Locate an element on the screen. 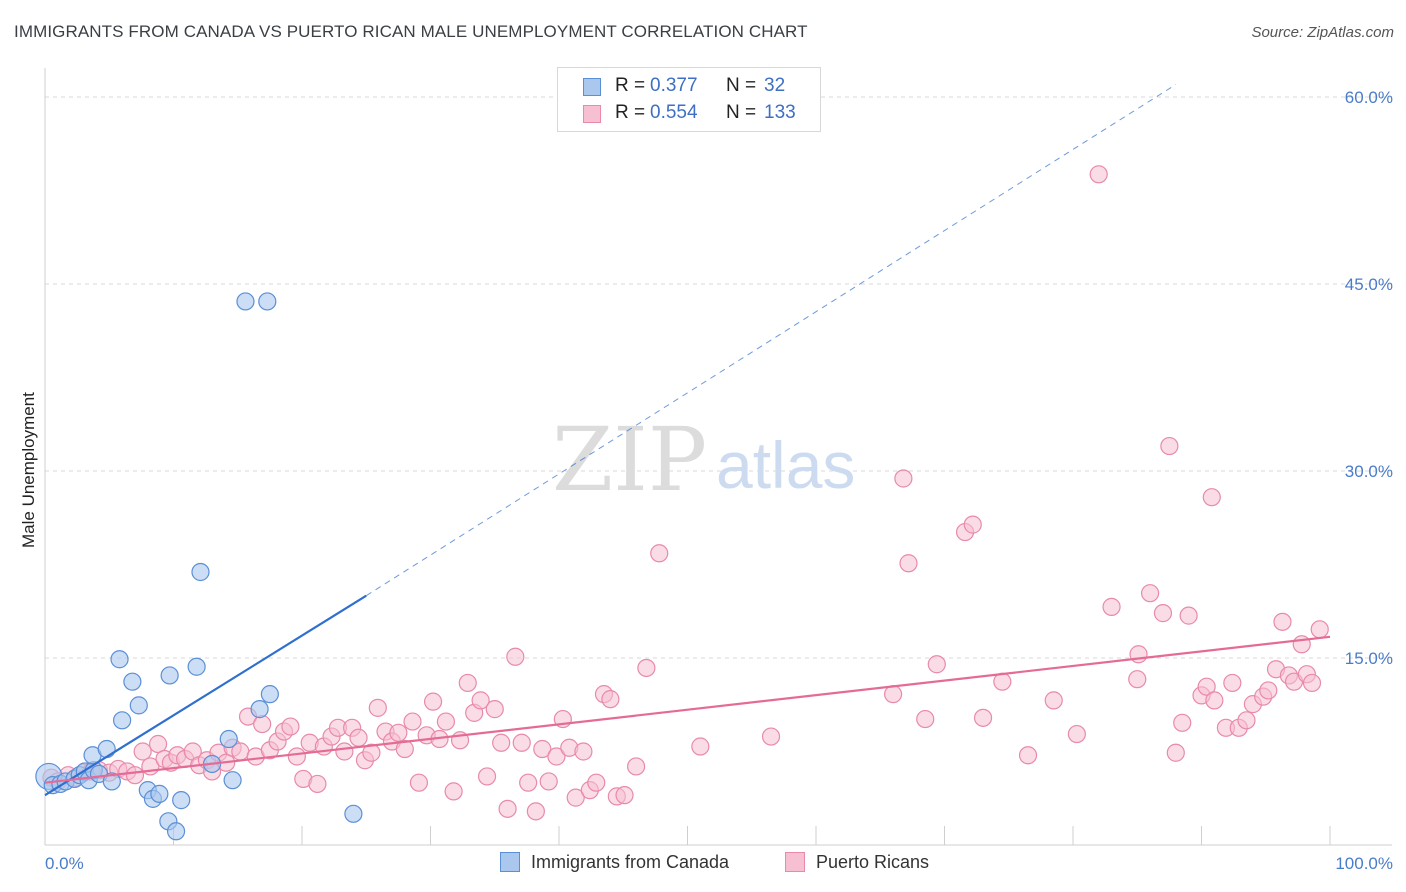 This screenshot has width=1406, height=892. watermark-atlas: atlas is located at coordinates (785, 465).